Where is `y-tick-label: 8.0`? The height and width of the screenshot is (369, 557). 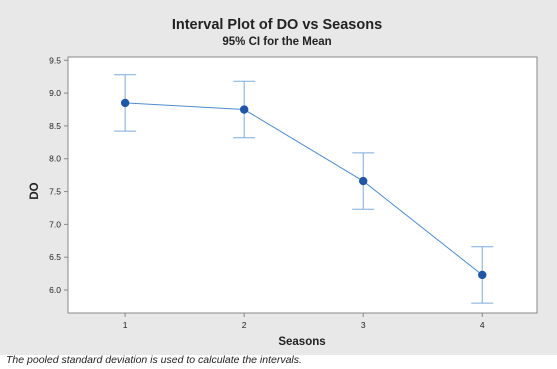 y-tick-label: 8.0 is located at coordinates (55, 159).